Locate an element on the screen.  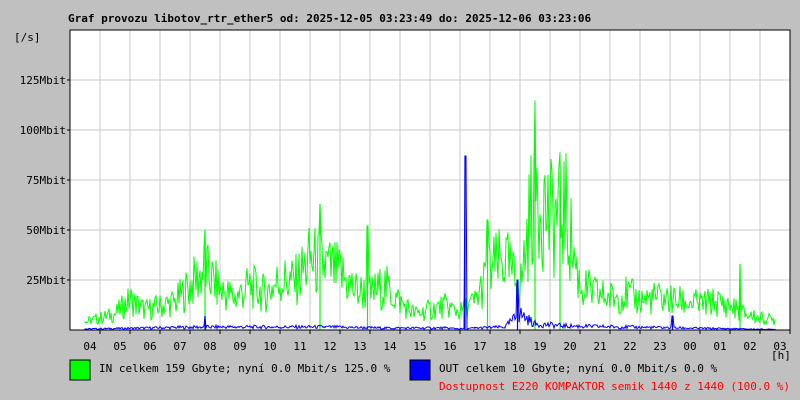
x-tick-label: 10 is located at coordinates (269, 346).